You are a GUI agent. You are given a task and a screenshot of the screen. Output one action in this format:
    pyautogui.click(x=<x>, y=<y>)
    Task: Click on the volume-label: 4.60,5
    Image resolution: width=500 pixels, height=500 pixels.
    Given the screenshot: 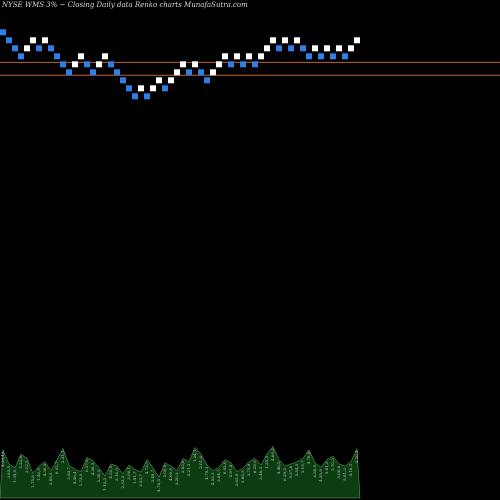 What is the action you would take?
    pyautogui.click(x=272, y=454)
    